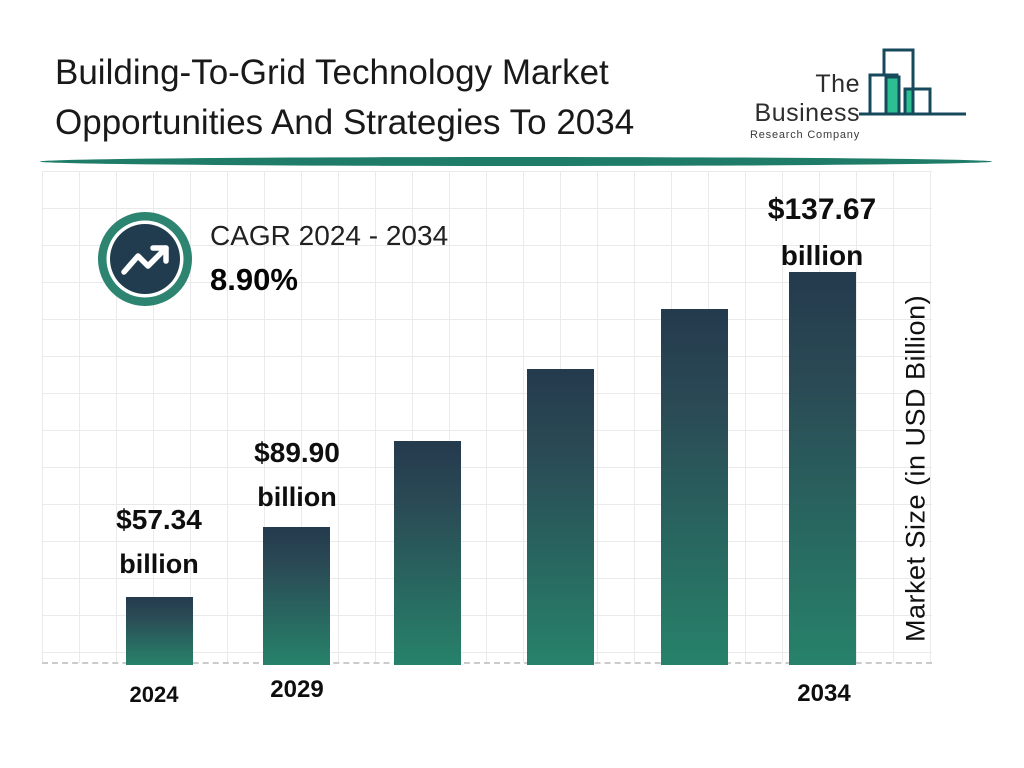  I want to click on x-tick-2029: 2029, so click(297, 689).